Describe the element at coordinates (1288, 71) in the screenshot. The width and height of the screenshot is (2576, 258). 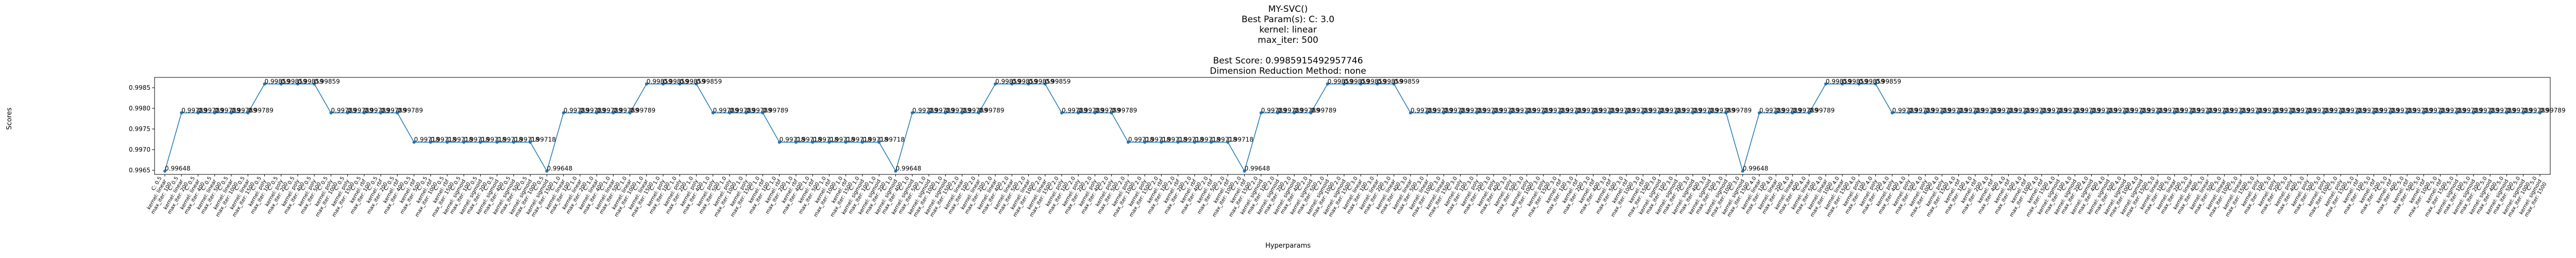
I see `title-line-dim-reduction: Dimension Reduction Method: none` at that location.